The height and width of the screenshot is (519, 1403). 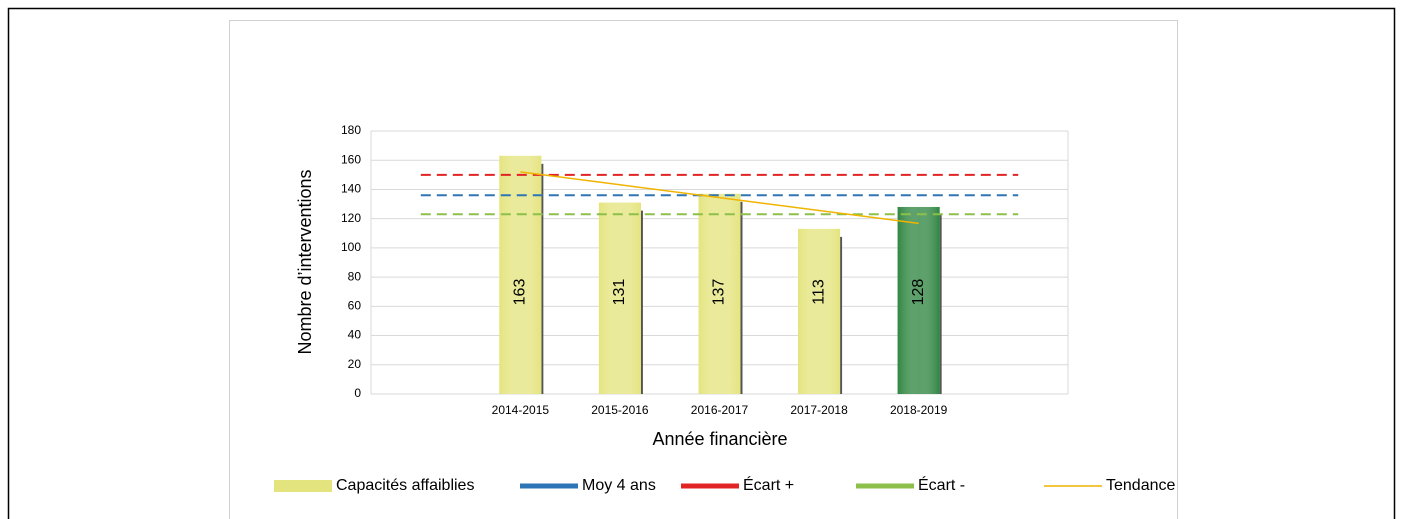 What do you see at coordinates (405, 485) in the screenshot?
I see `legend-label: Capacités affaiblies` at bounding box center [405, 485].